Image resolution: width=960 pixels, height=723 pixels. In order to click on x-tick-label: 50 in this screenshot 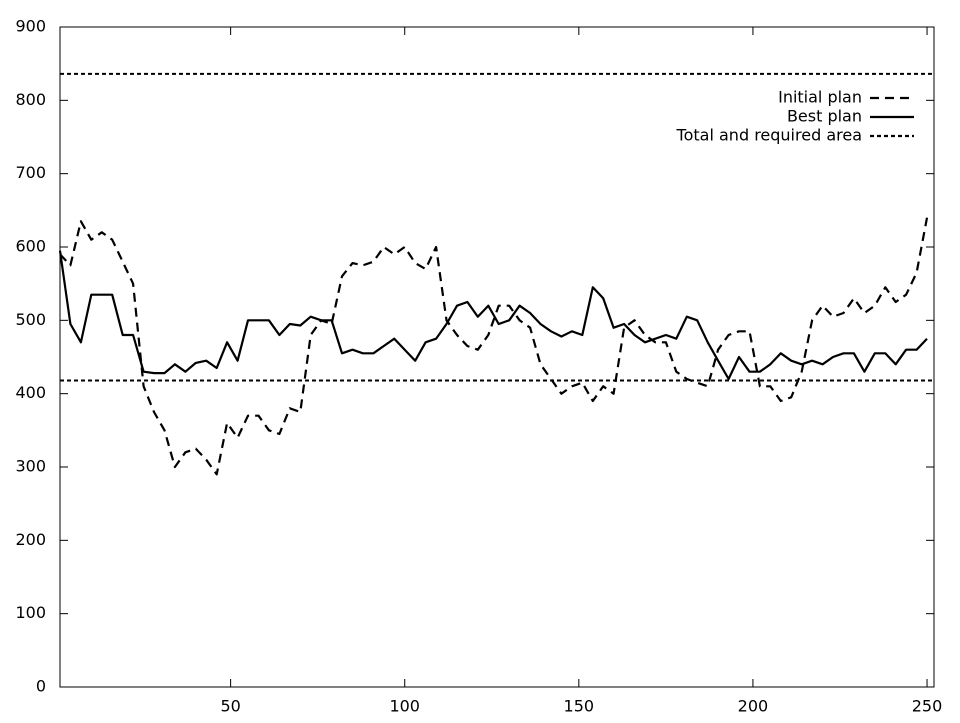, I will do `click(230, 706)`.